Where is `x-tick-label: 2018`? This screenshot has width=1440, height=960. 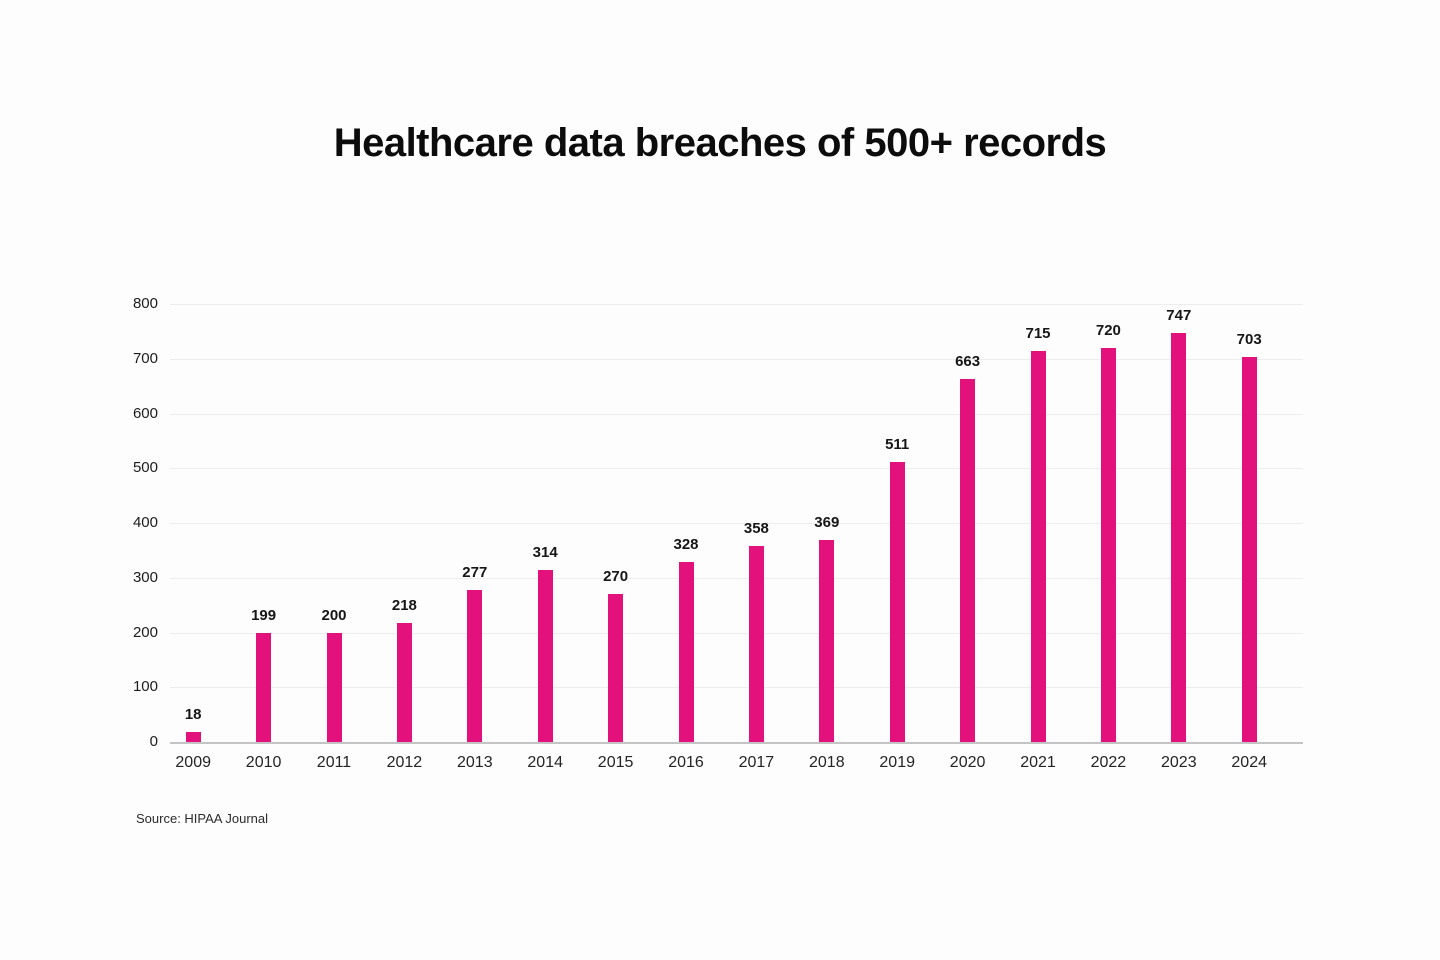
x-tick-label: 2018 is located at coordinates (827, 762).